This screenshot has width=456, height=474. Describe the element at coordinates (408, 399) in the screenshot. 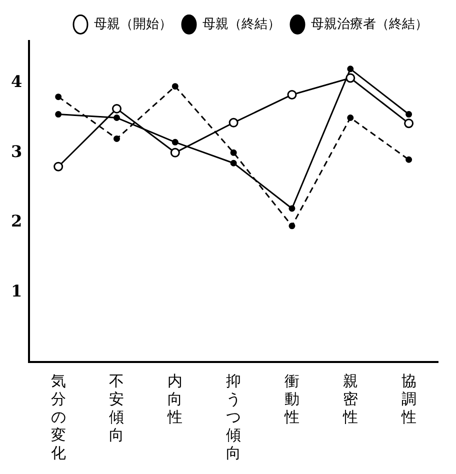

I see `x-tick-label: 協調性` at that location.